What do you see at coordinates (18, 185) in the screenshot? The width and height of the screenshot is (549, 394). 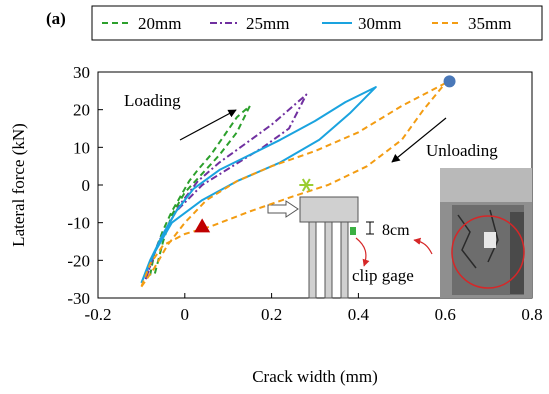 I see `y-axis-label: Lateral force (kN)` at bounding box center [18, 185].